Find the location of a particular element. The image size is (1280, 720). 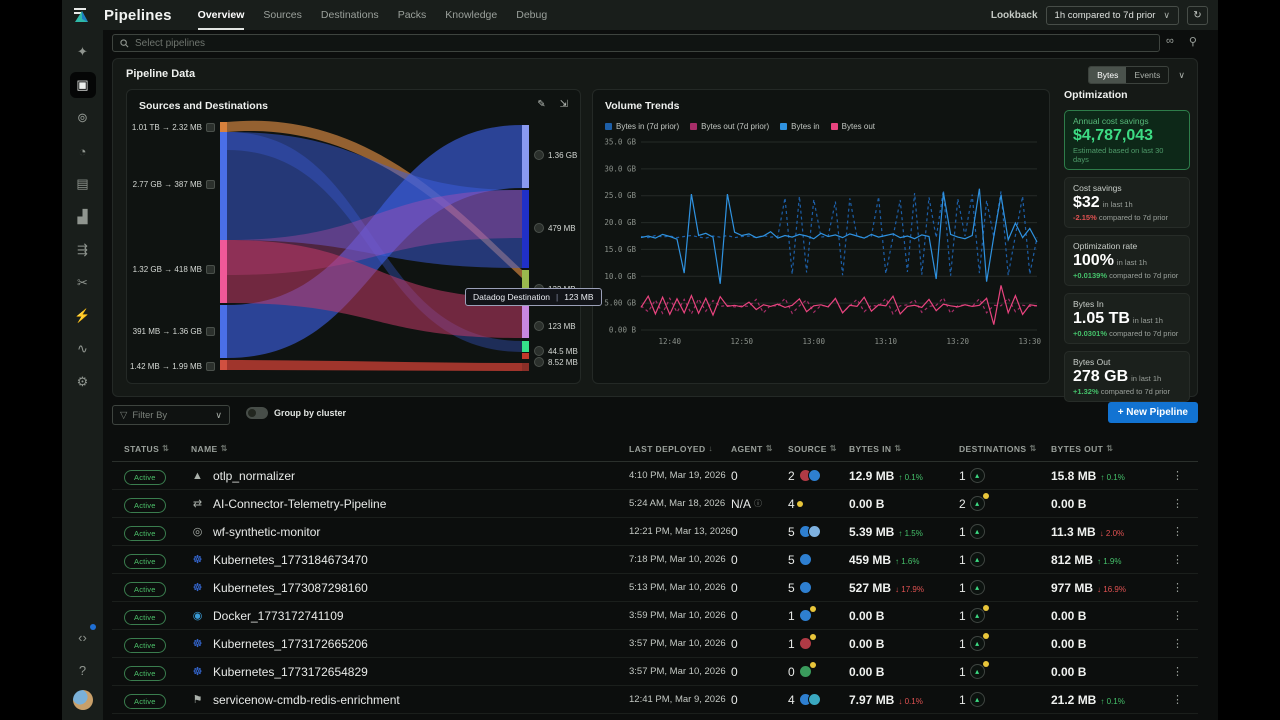

legend-item: Bytes in is located at coordinates (800, 126).